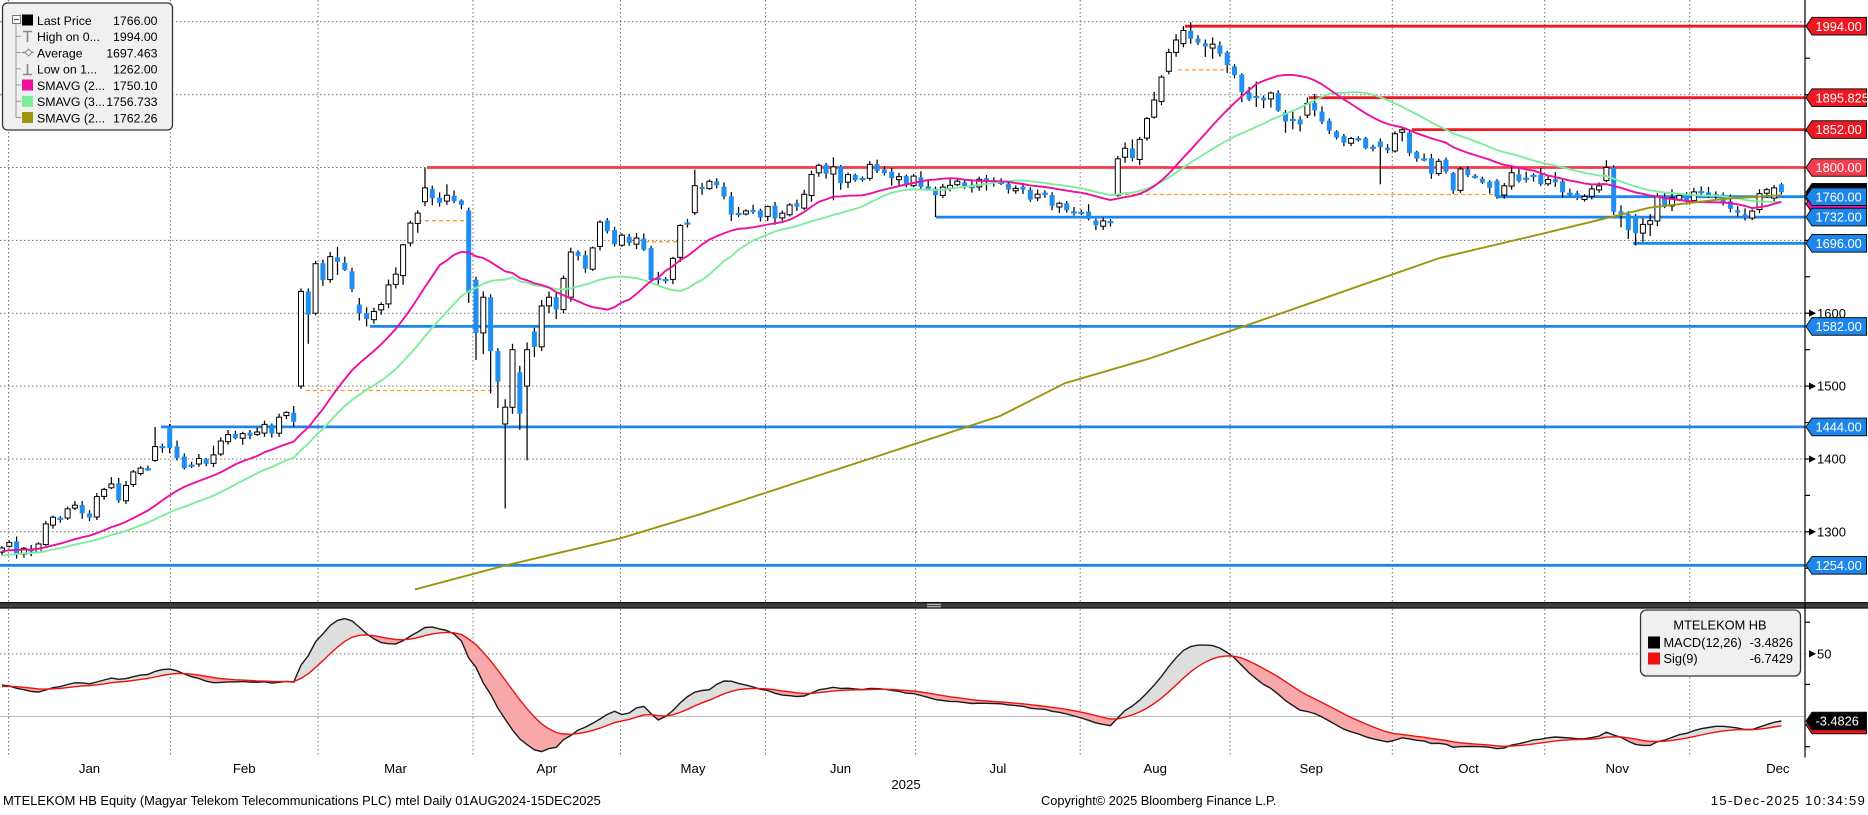 The width and height of the screenshot is (1868, 815). I want to click on svg-text: Mar, so click(395, 768).